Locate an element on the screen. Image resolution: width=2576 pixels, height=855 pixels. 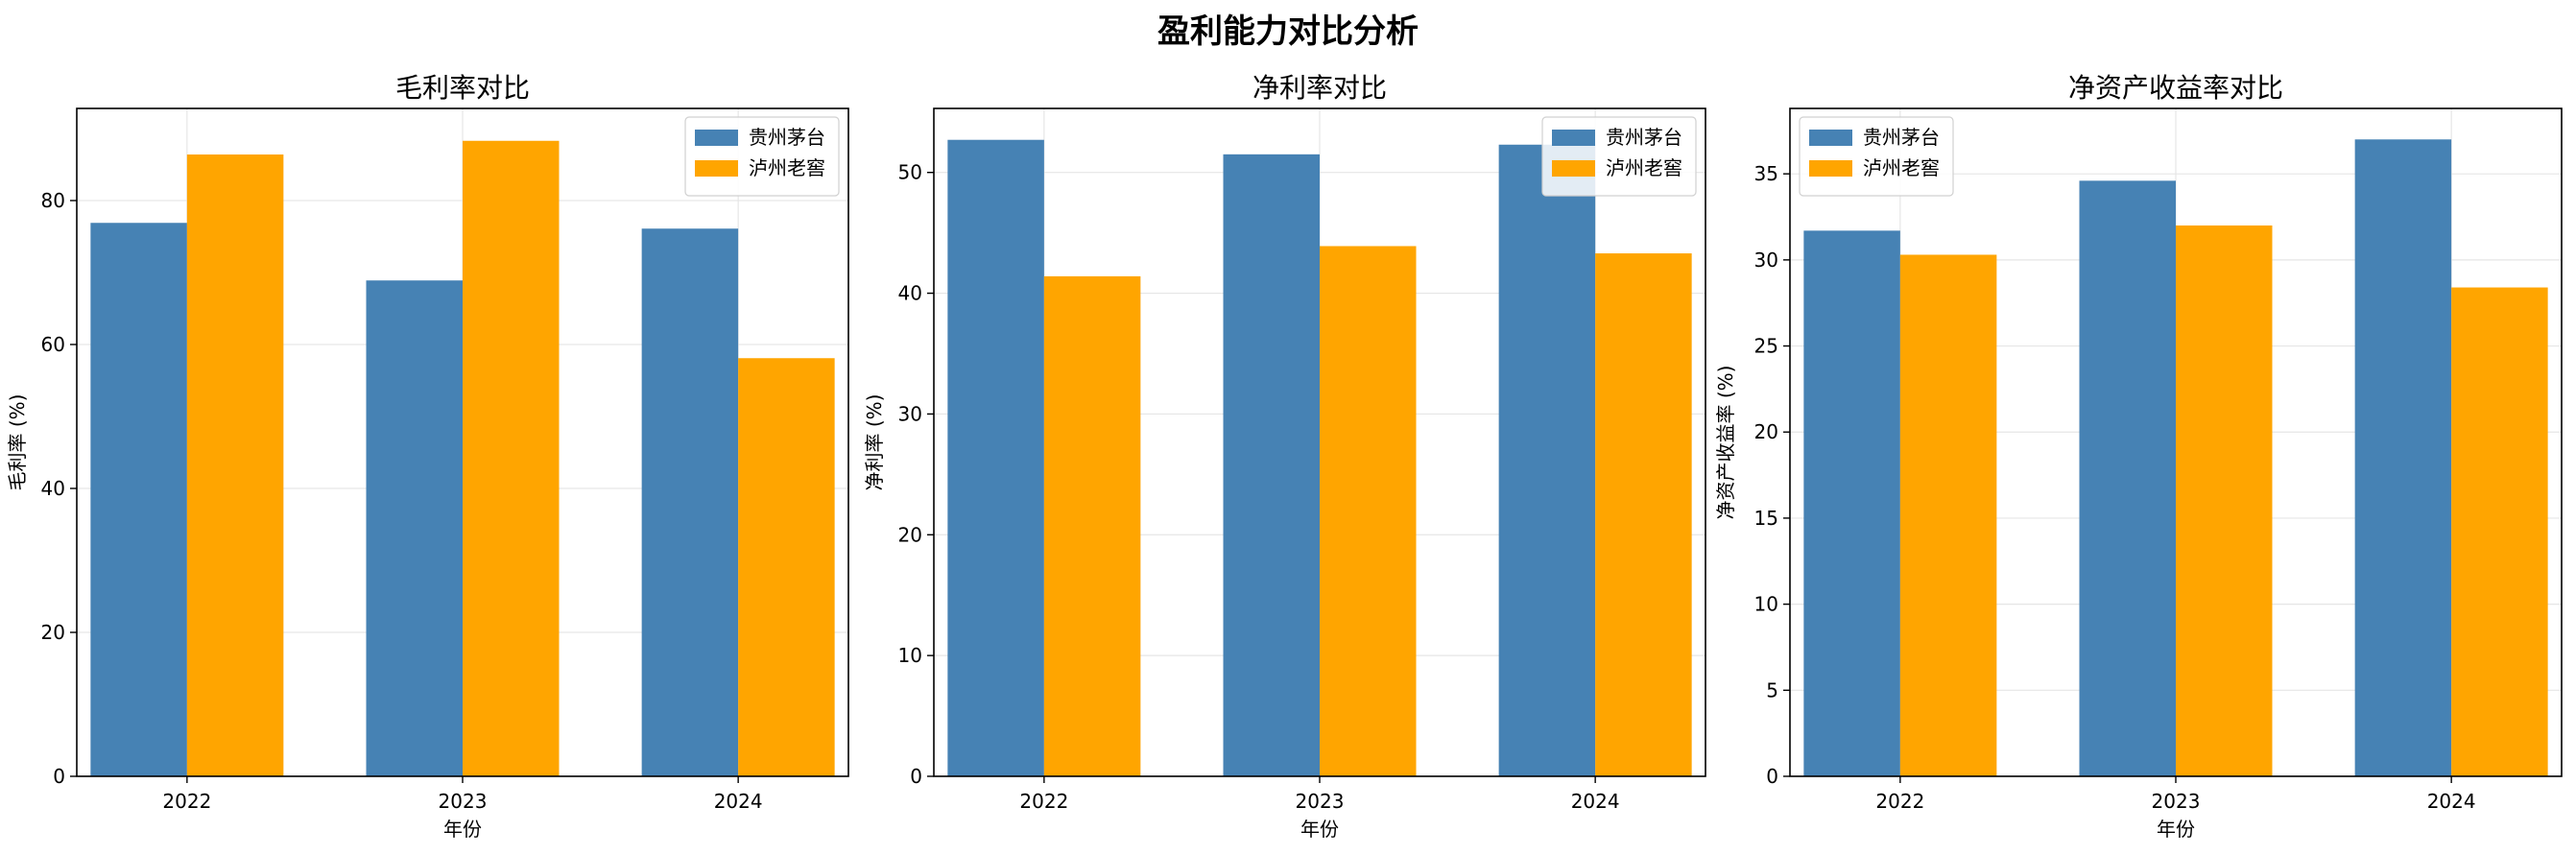
y-axis-label: 毛利率 (%) is located at coordinates (17, 442).